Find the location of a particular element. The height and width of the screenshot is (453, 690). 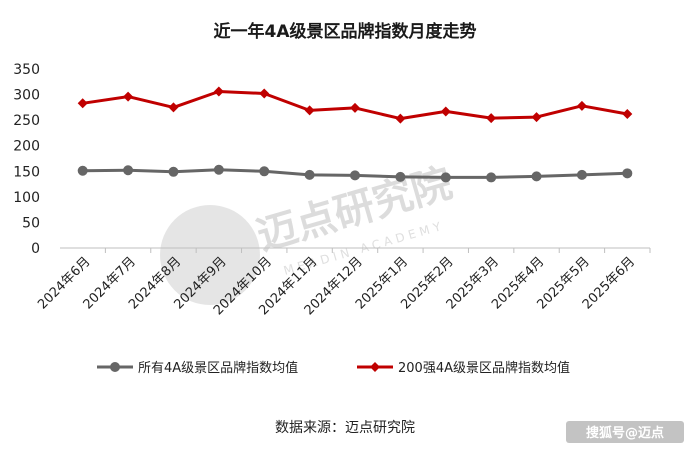

y-tick-label: 300 is located at coordinates (26, 96).